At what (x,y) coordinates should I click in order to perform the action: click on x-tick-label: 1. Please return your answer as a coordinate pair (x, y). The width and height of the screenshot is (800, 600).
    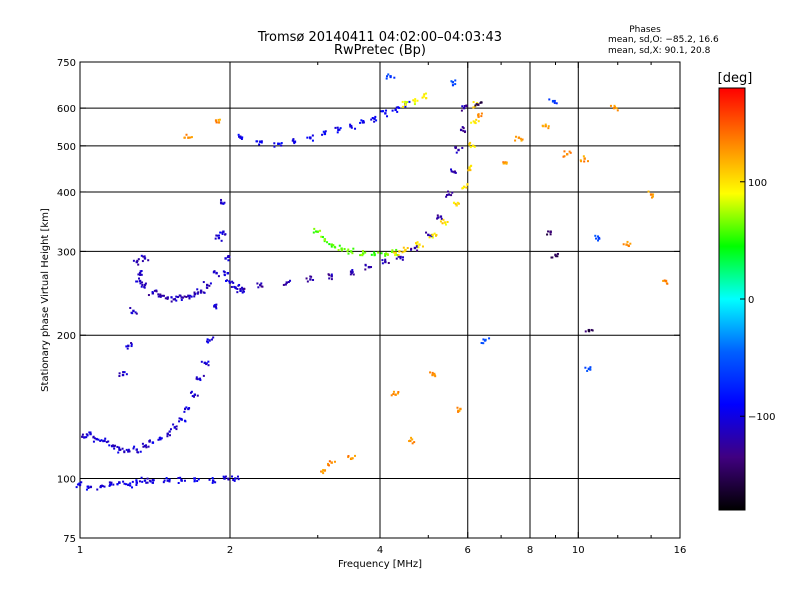
    Looking at the image, I should click on (80, 550).